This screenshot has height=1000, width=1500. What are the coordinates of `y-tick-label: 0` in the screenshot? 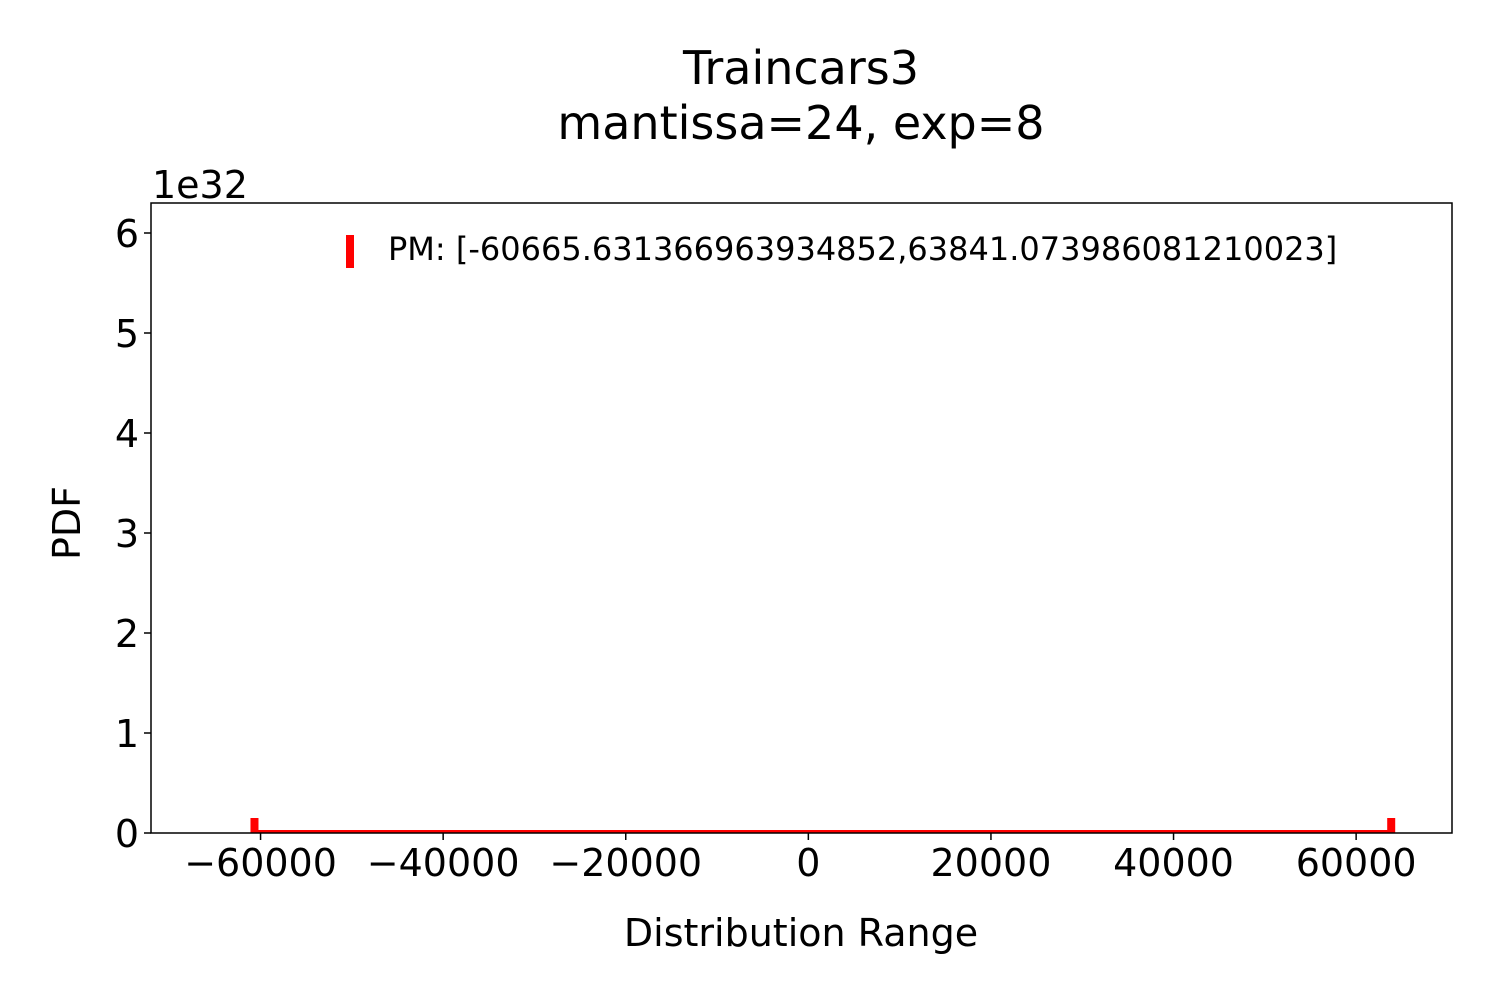 It's located at (127, 834).